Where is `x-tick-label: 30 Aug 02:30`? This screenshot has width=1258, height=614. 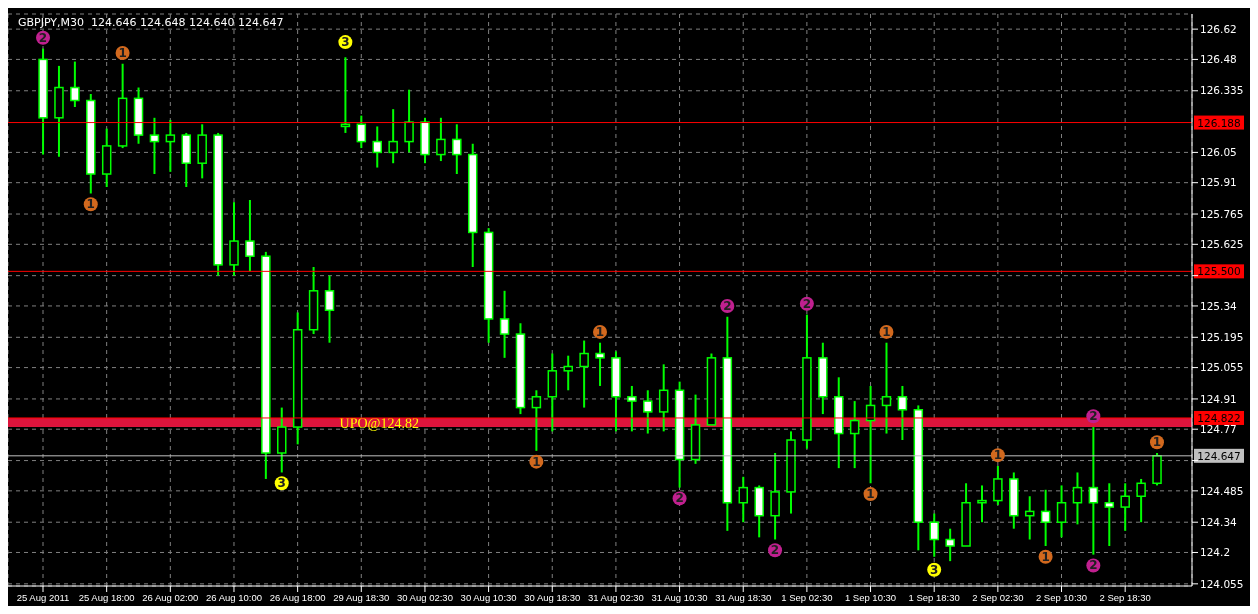 x-tick-label: 30 Aug 02:30 is located at coordinates (424, 597).